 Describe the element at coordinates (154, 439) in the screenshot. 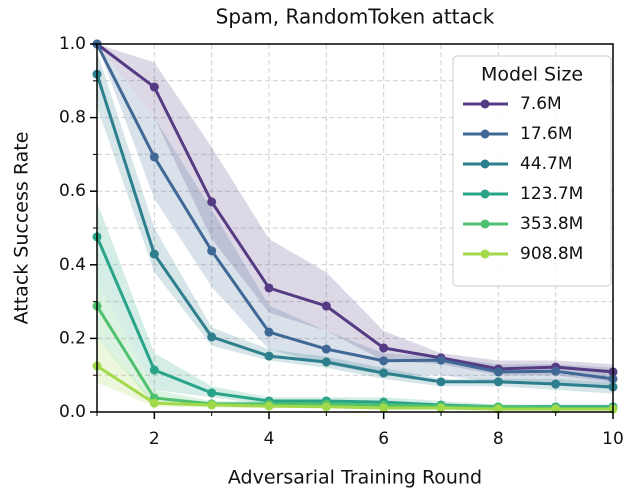

I see `x-tick-label: 2` at that location.